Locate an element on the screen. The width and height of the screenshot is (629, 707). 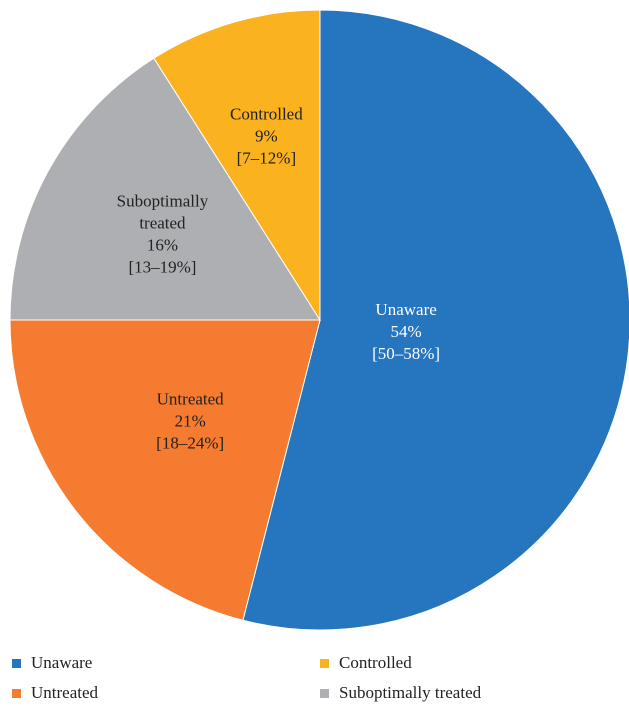
legend-item-suboptimally-treated: Suboptimally treated is located at coordinates (400, 693).